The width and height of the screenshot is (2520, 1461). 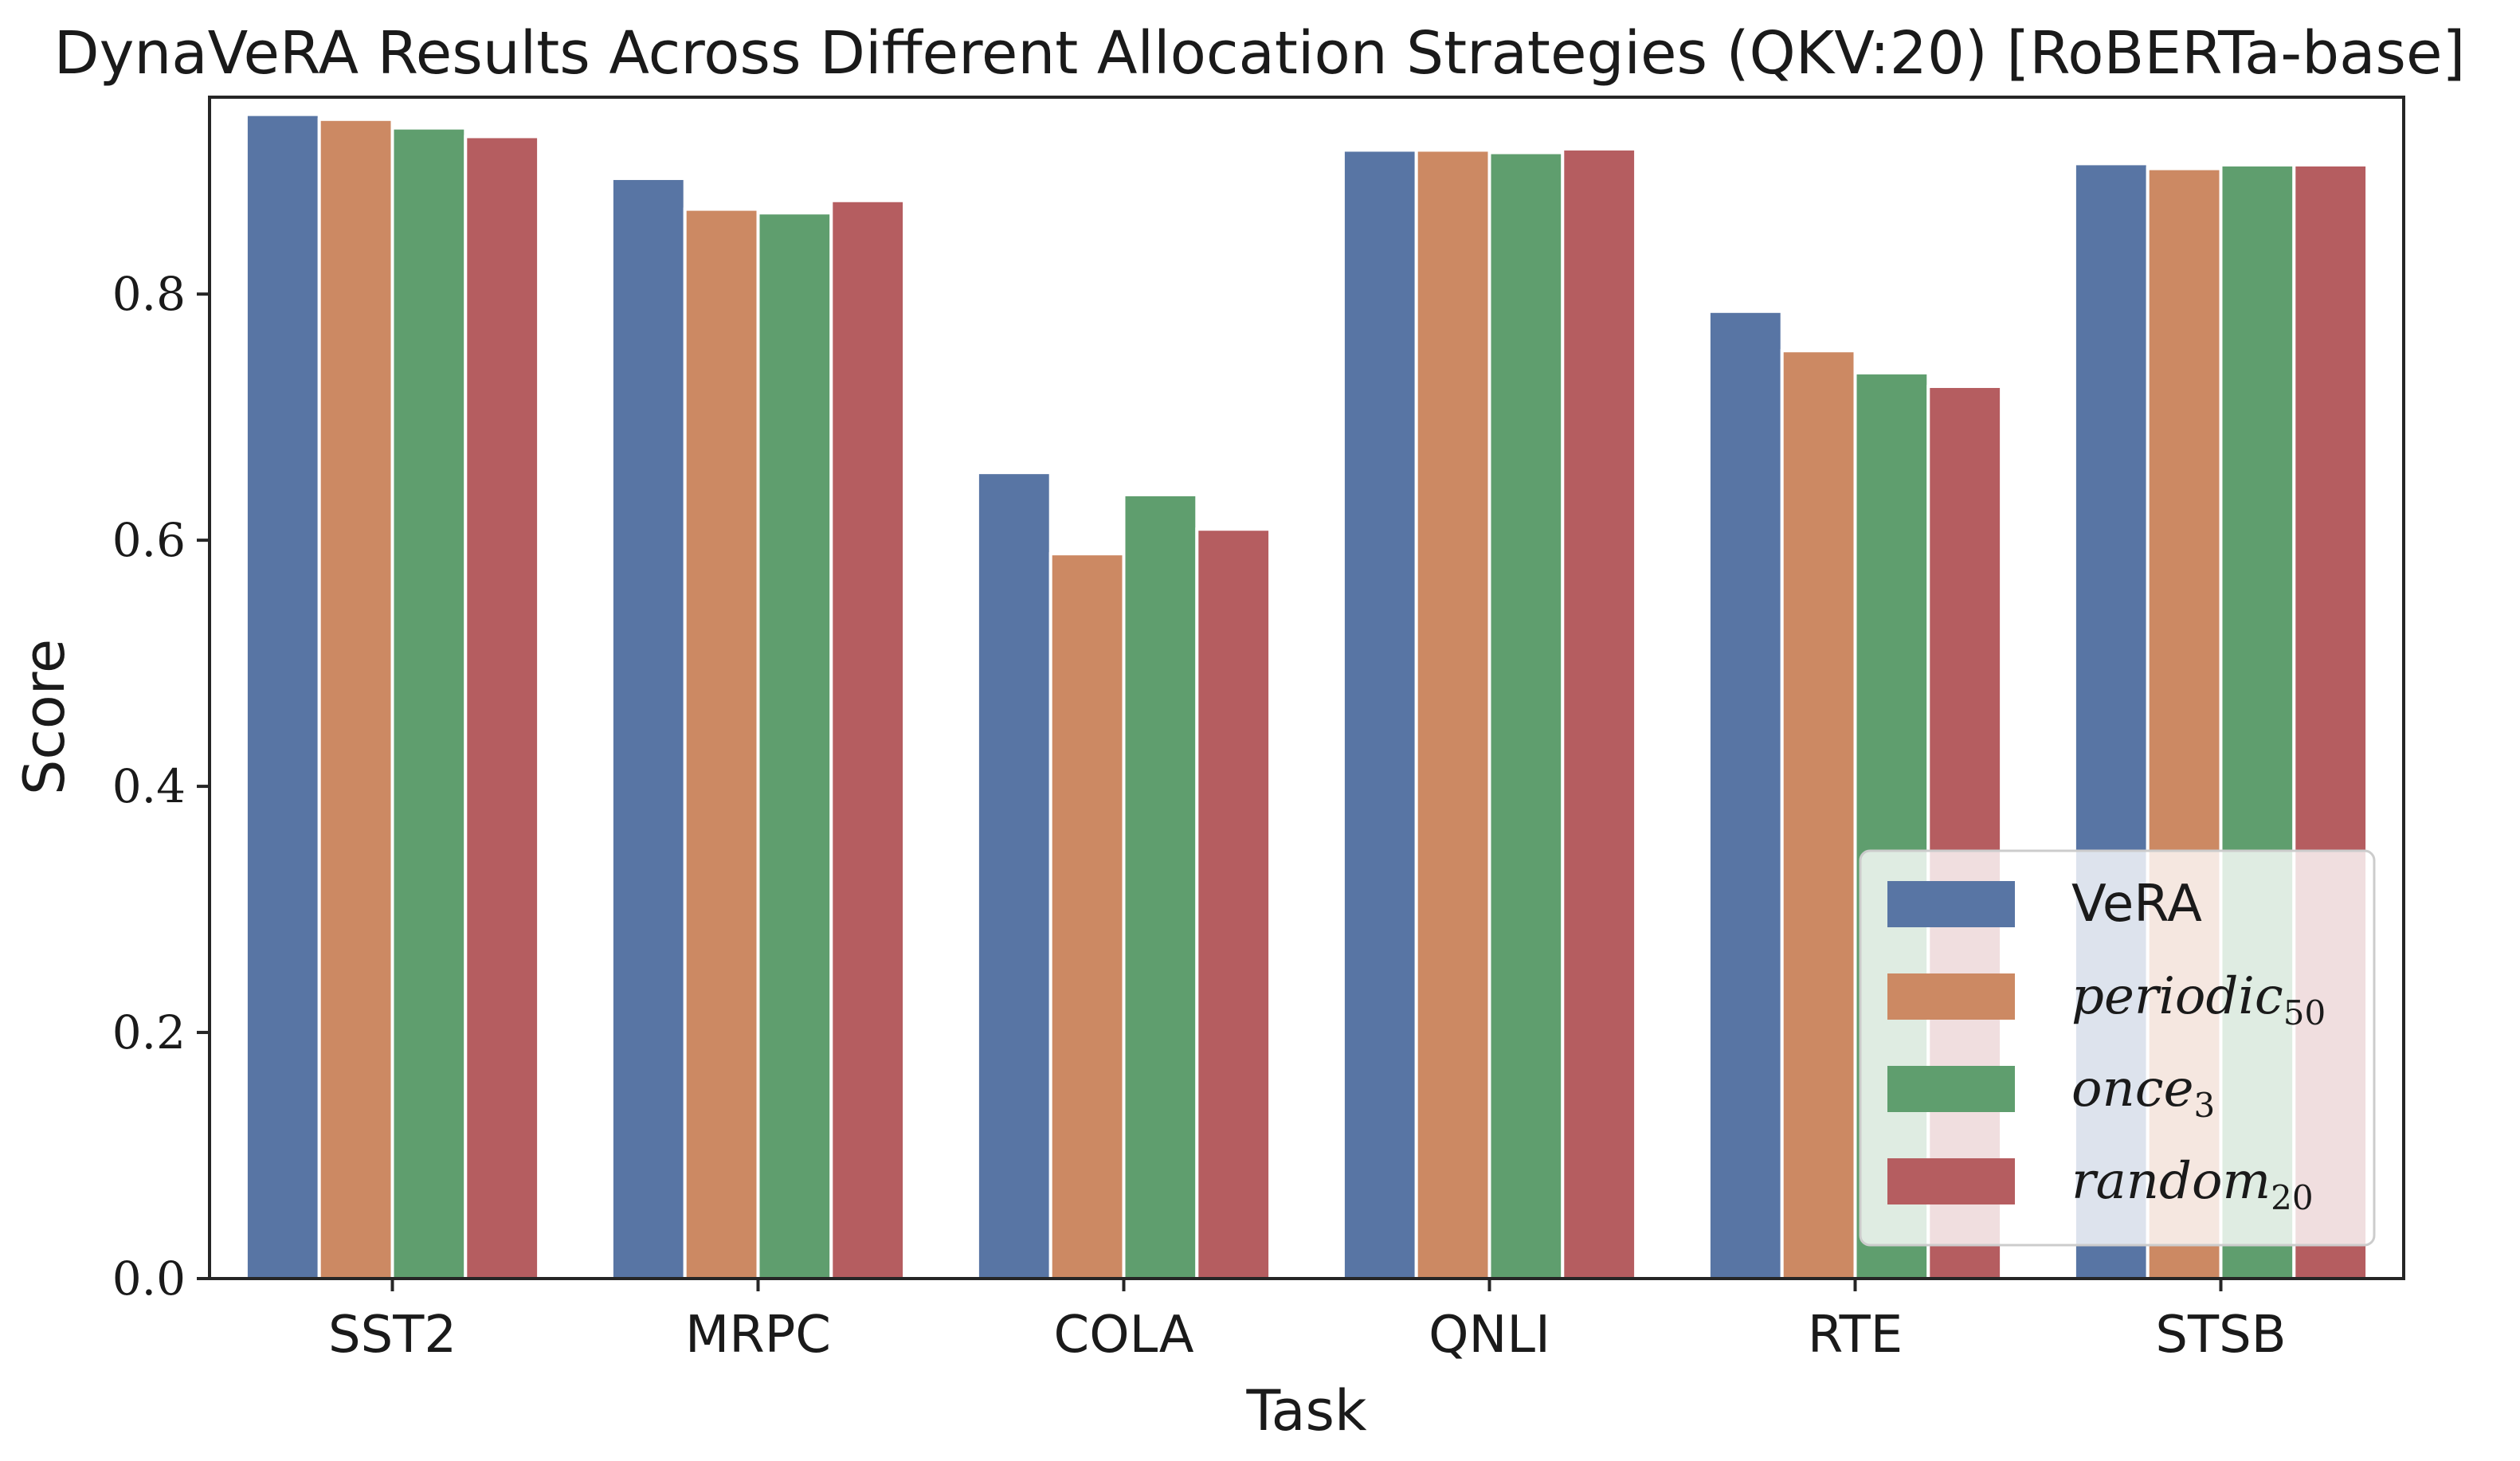 I want to click on legend-swatch-periodic50, so click(x=1951, y=996).